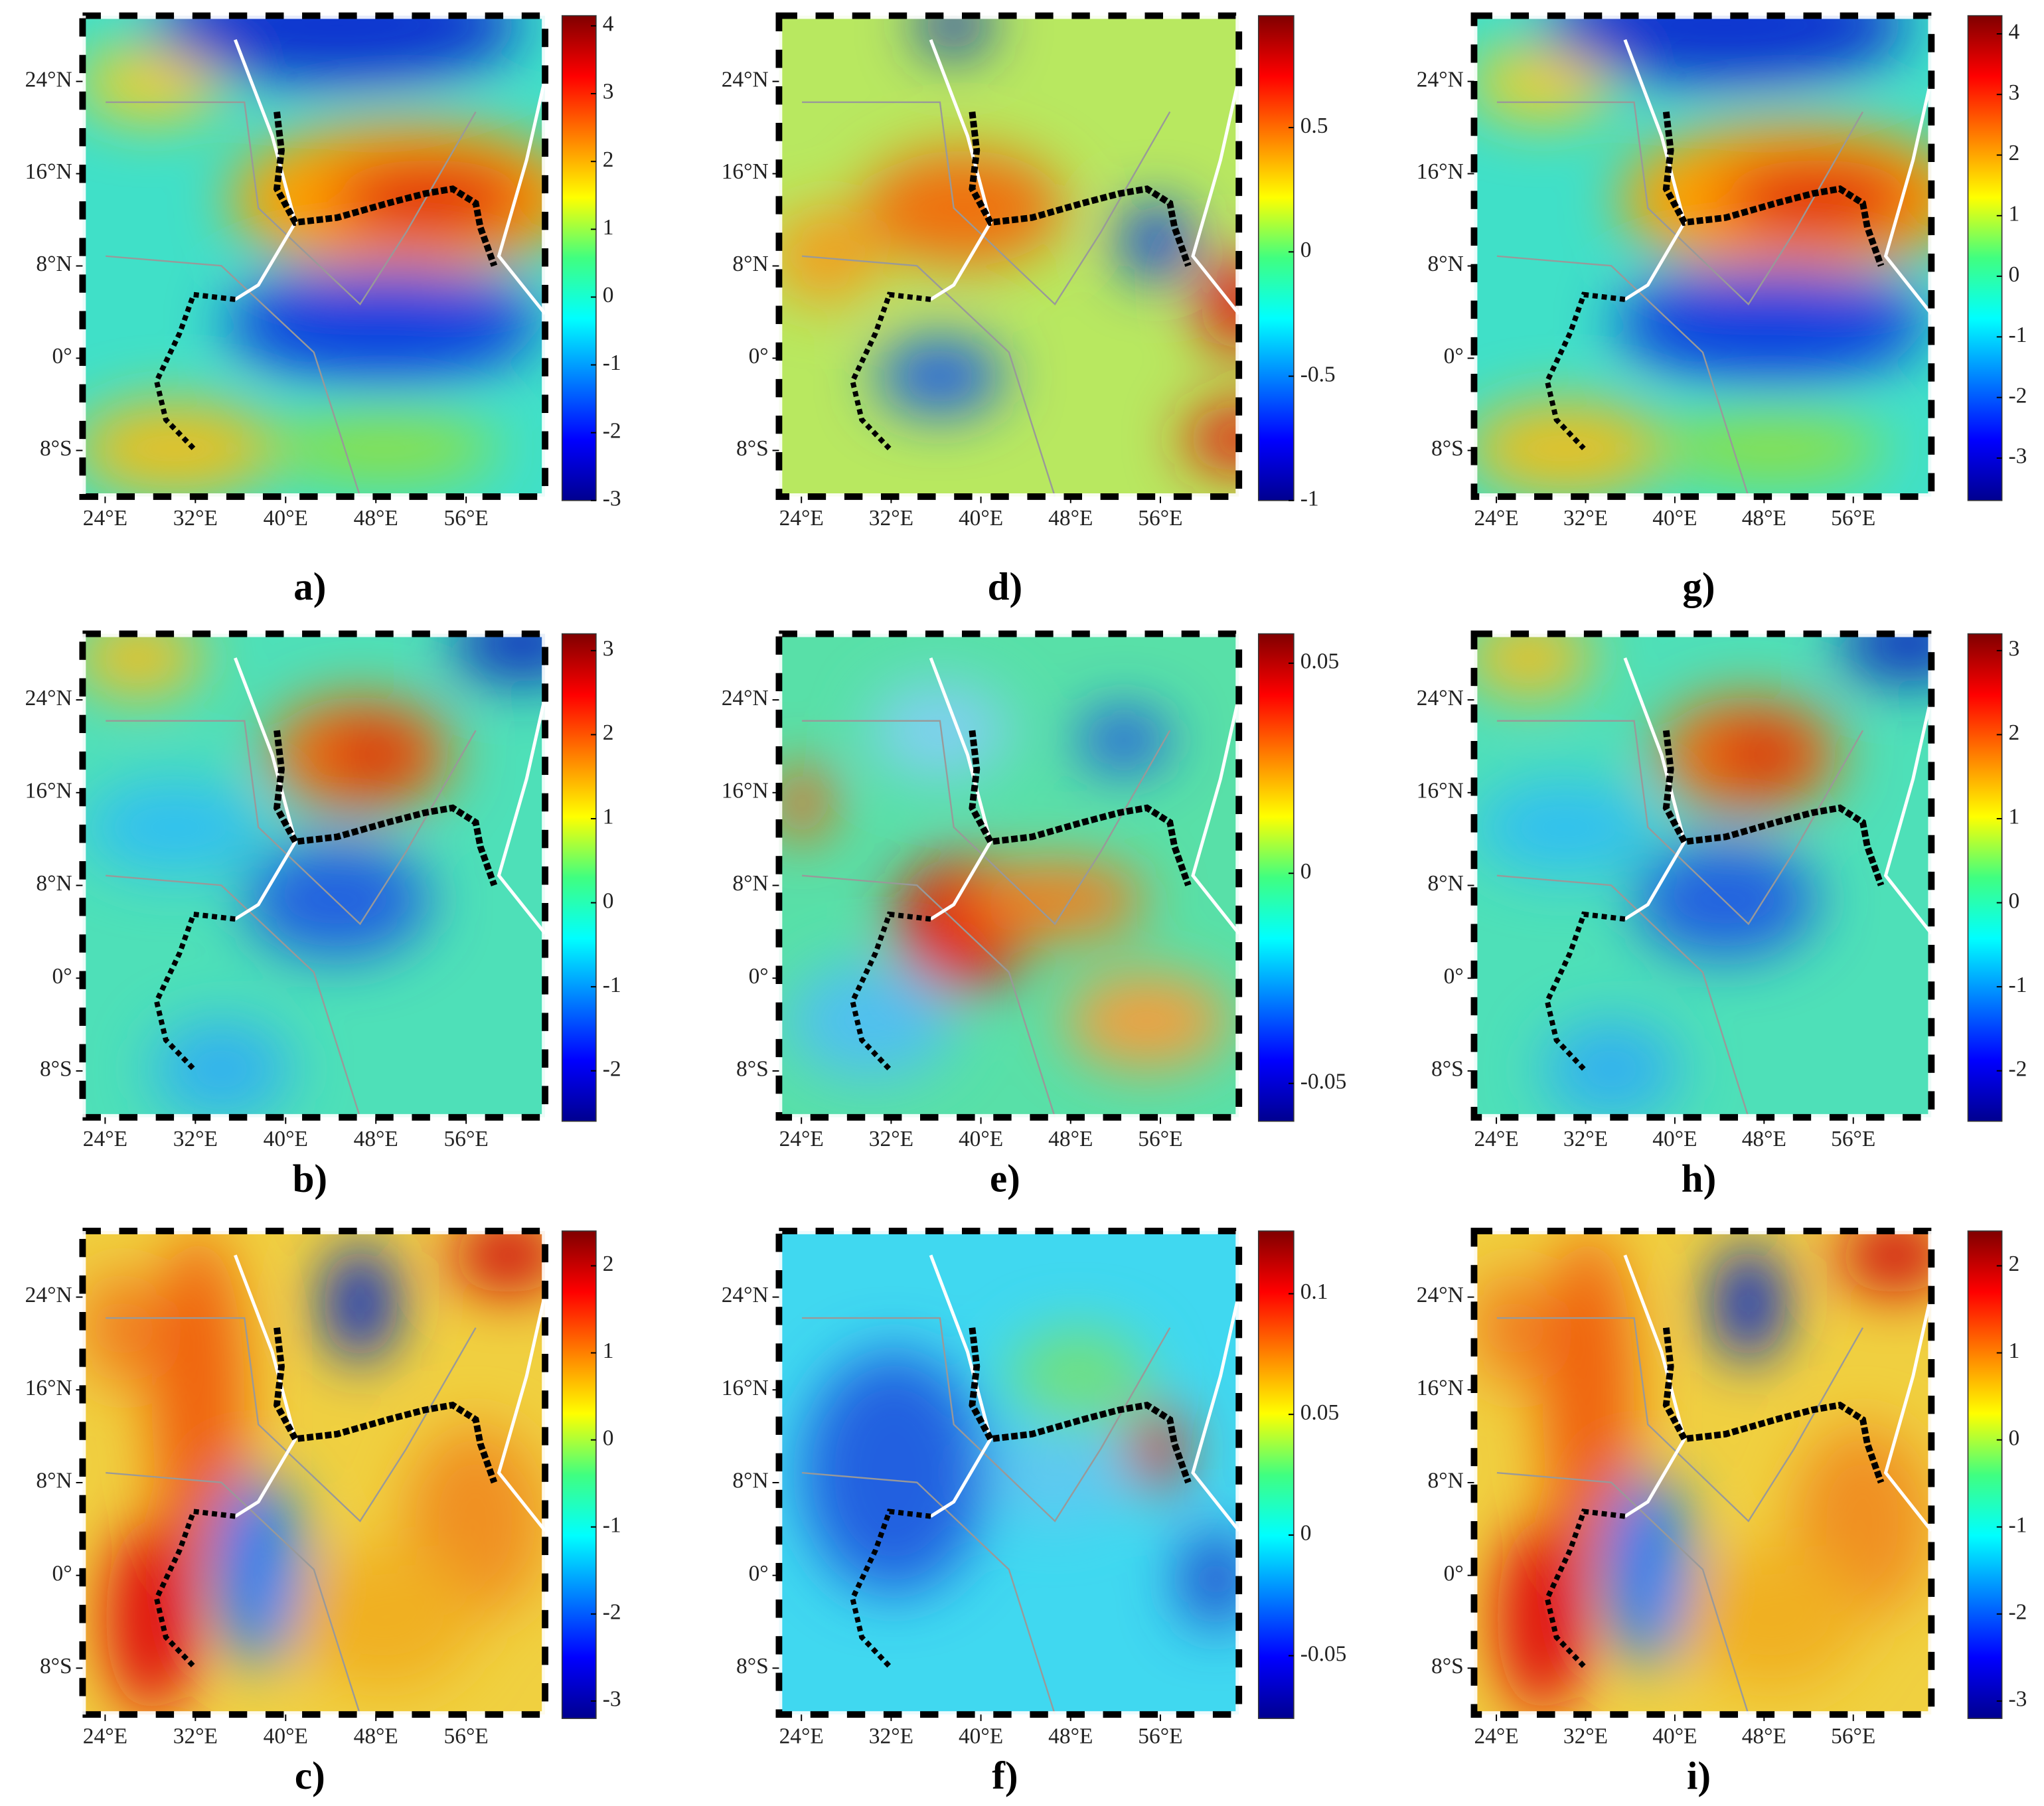  Describe the element at coordinates (1699, 1178) in the screenshot. I see `panel-label: h)` at that location.